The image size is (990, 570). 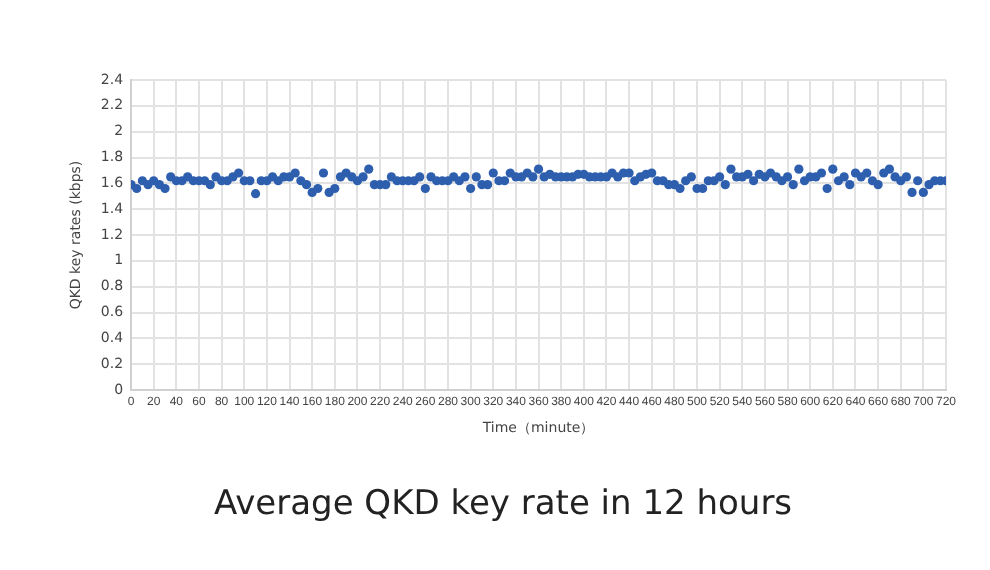 What do you see at coordinates (503, 504) in the screenshot?
I see `text: Average QKD key rate in 12 hours` at bounding box center [503, 504].